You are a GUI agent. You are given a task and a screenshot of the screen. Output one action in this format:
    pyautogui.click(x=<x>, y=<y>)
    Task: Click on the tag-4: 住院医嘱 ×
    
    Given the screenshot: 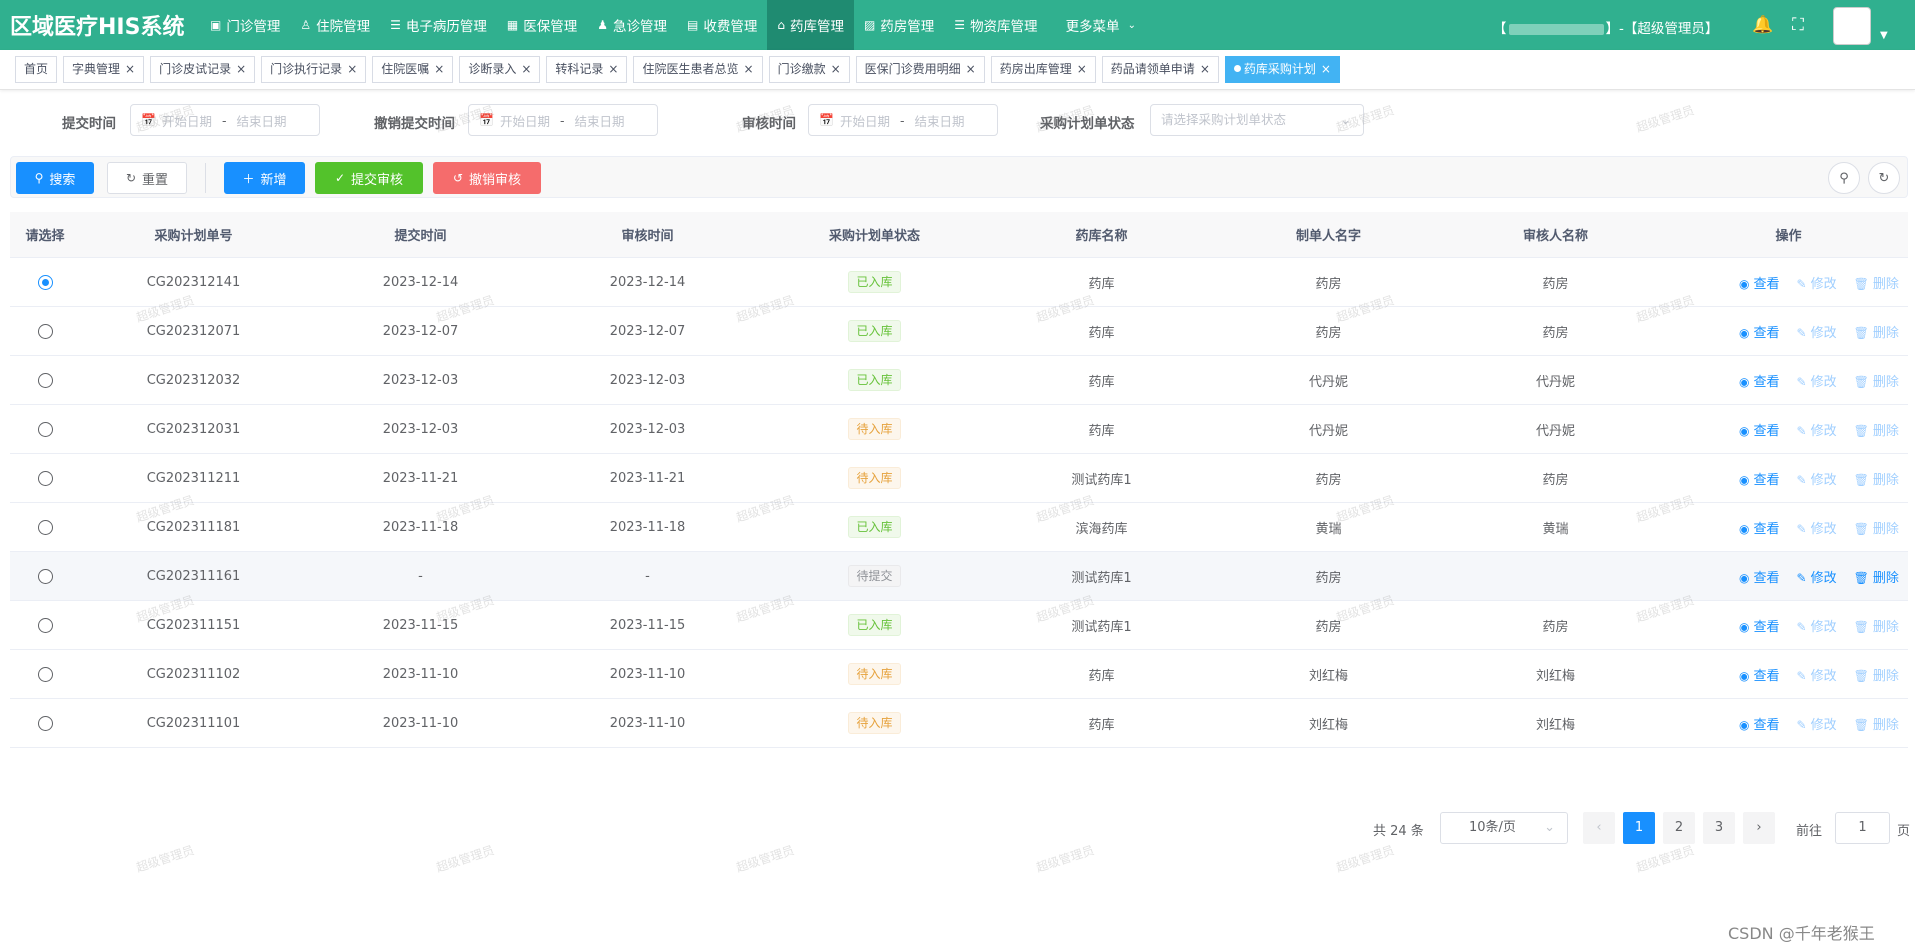 What is the action you would take?
    pyautogui.click(x=413, y=69)
    